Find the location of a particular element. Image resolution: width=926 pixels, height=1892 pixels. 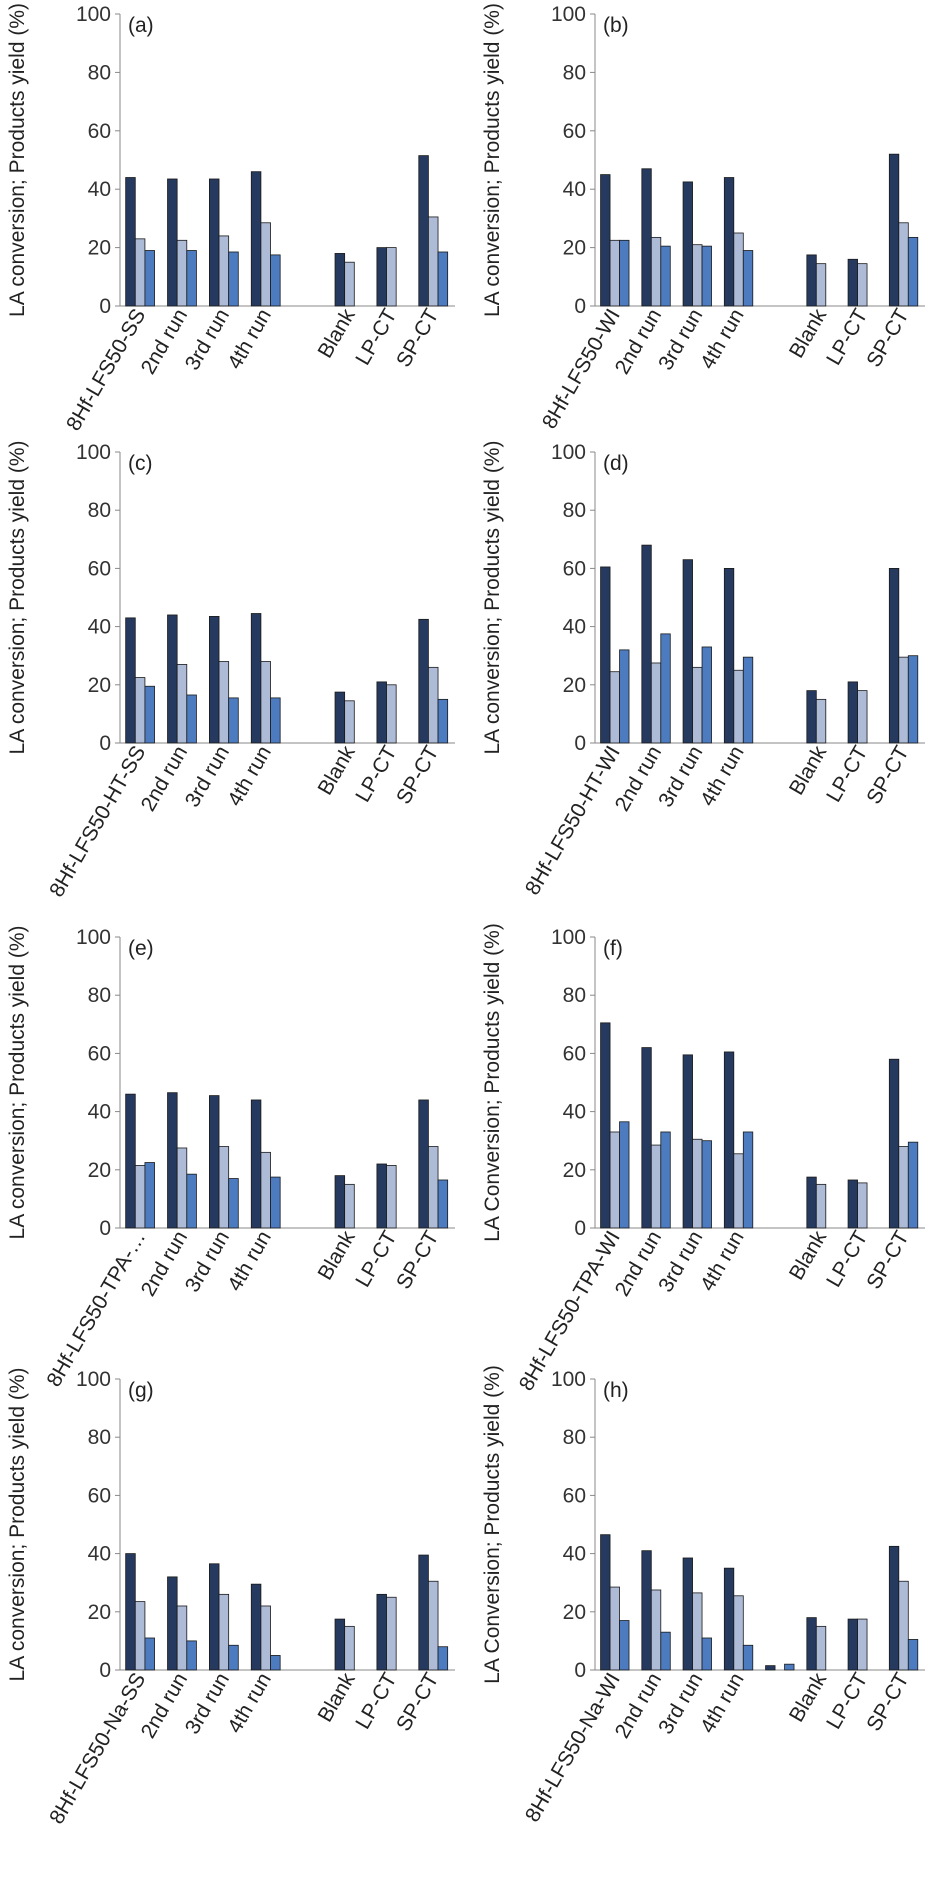

panel-label: (f) is located at coordinates (613, 948).